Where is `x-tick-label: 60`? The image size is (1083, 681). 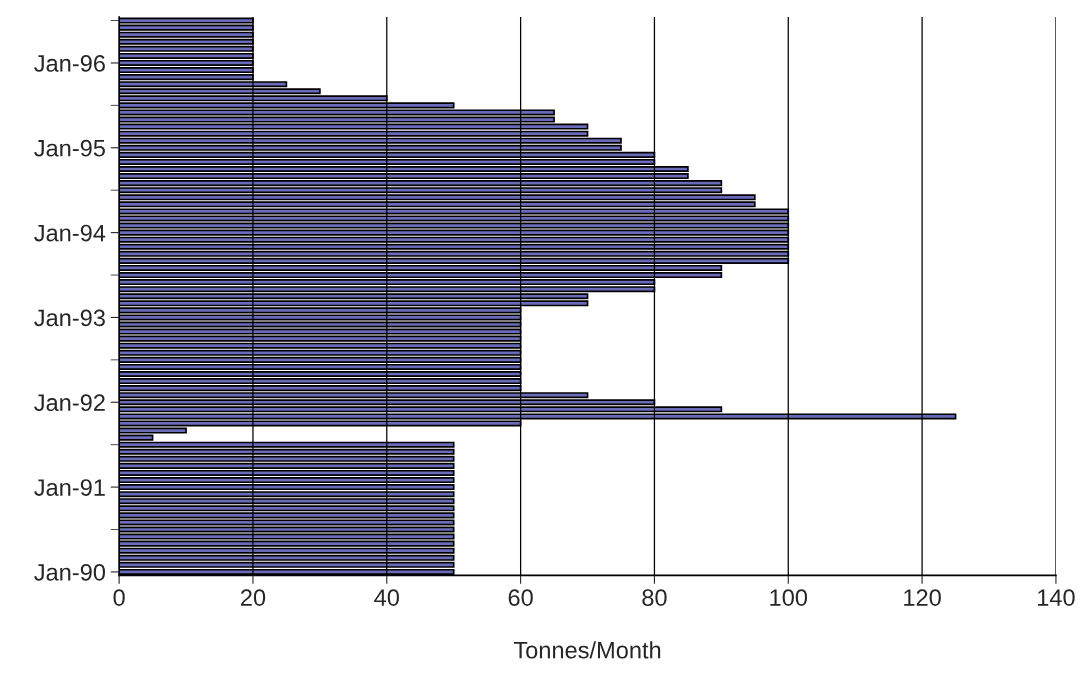
x-tick-label: 60 is located at coordinates (520, 597).